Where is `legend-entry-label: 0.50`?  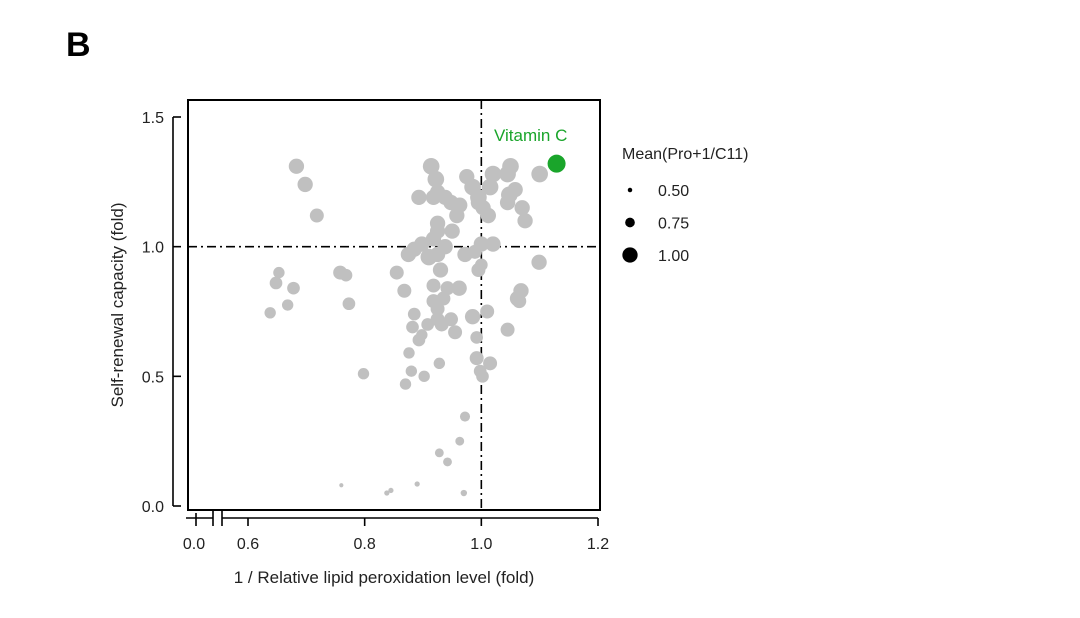
legend-entry-label: 0.50 is located at coordinates (673, 191).